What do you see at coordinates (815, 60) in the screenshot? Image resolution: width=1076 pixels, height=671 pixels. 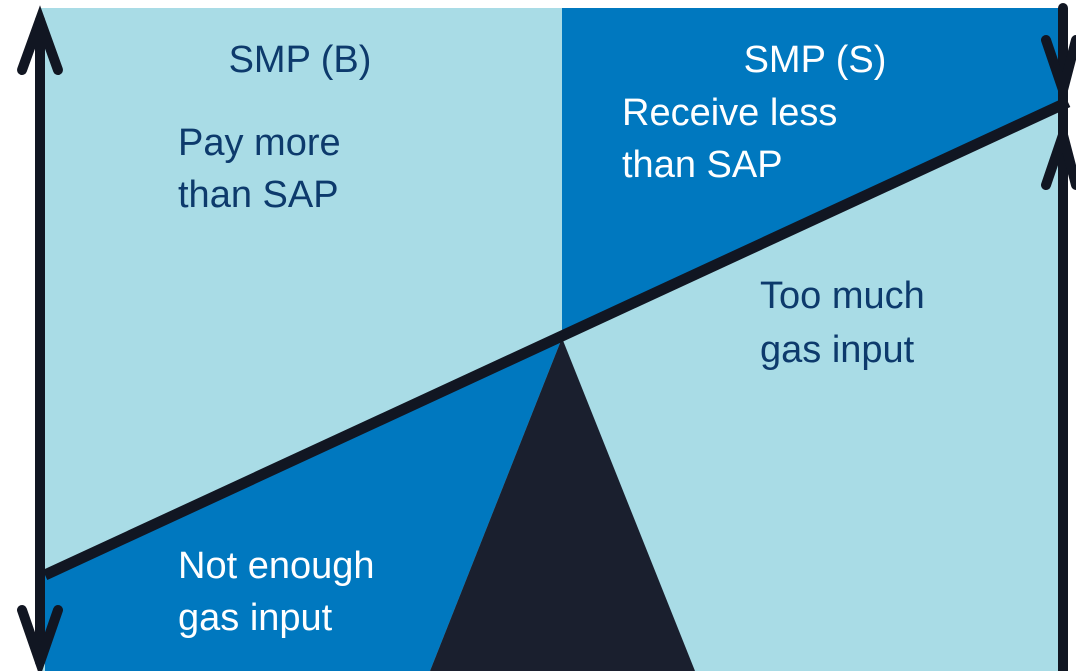 I see `label: SMP (S)` at bounding box center [815, 60].